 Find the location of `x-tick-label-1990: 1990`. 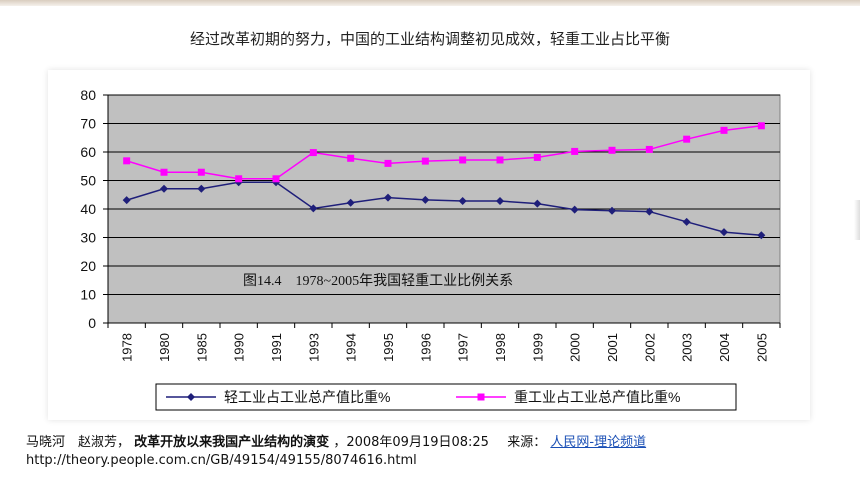

x-tick-label-1990: 1990 is located at coordinates (239, 347).